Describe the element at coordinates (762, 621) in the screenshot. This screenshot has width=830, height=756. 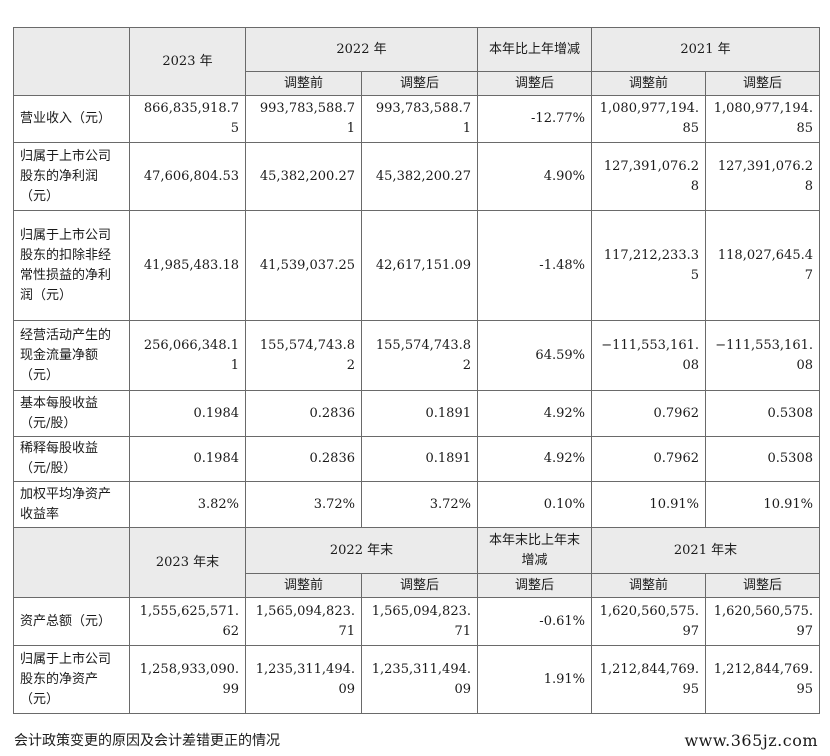
I see `cell-2021-after: 1,620,560,575.97` at that location.